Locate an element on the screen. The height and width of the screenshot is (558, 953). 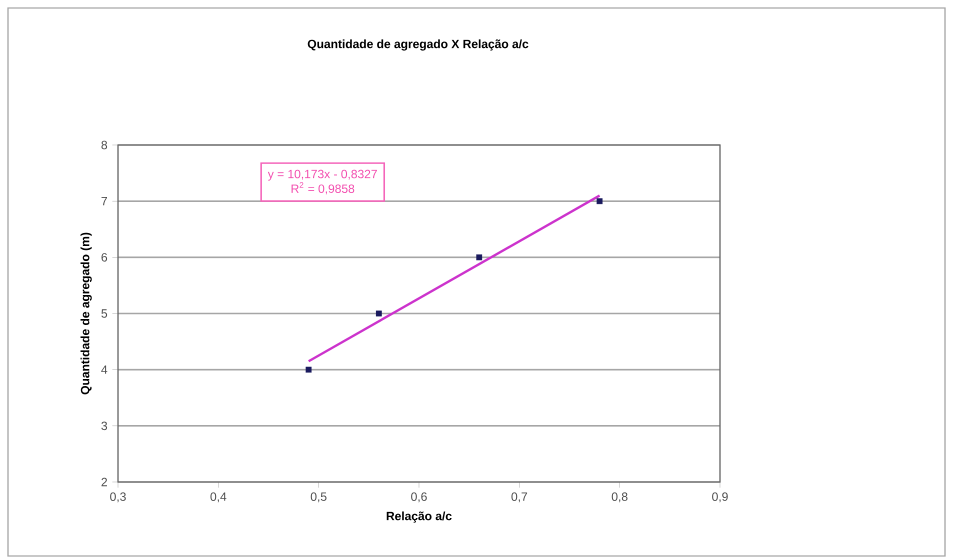
annotation: y = 10,173x - 0,8327 is located at coordinates (322, 175).